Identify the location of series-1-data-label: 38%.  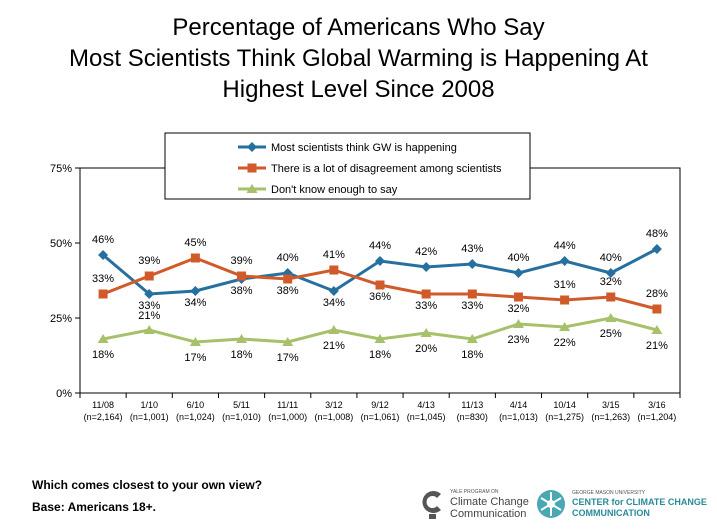
(242, 291).